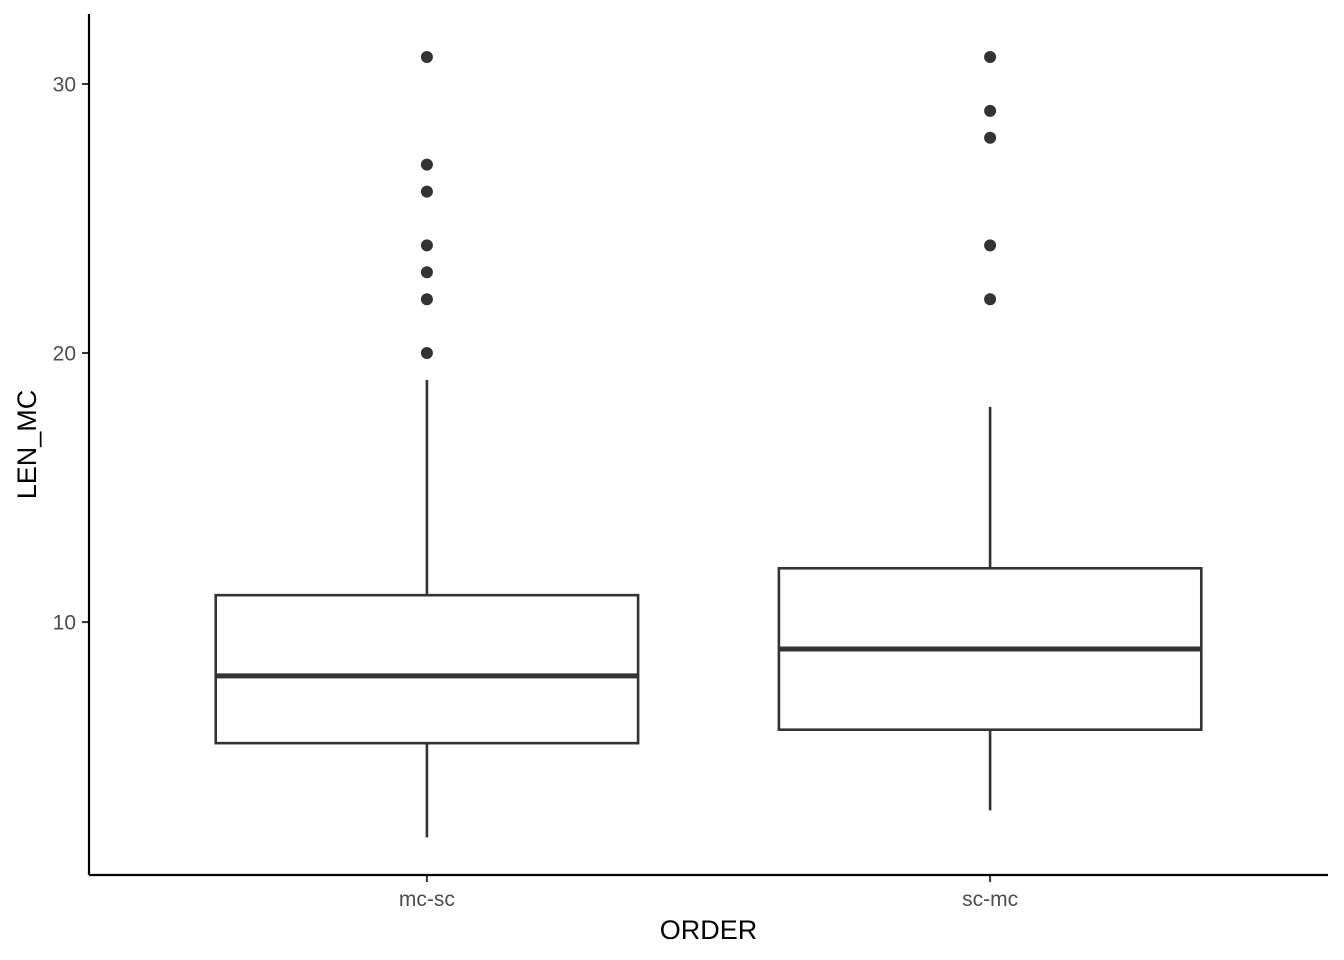 The width and height of the screenshot is (1344, 960). Describe the element at coordinates (427, 669) in the screenshot. I see `iqr-box` at that location.